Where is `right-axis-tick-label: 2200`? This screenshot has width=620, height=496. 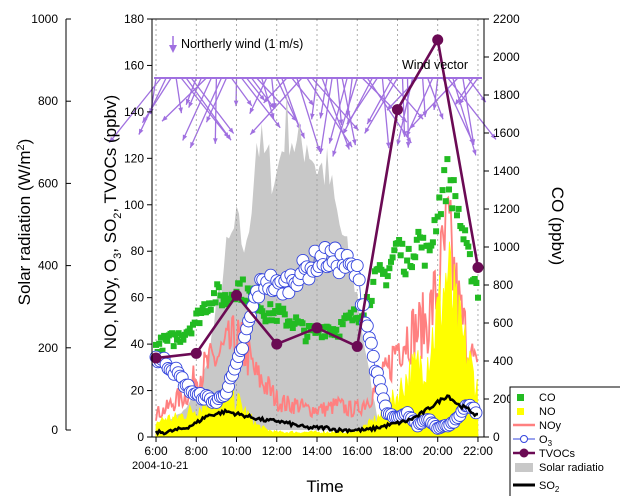 right-axis-tick-label: 2200 is located at coordinates (506, 19).